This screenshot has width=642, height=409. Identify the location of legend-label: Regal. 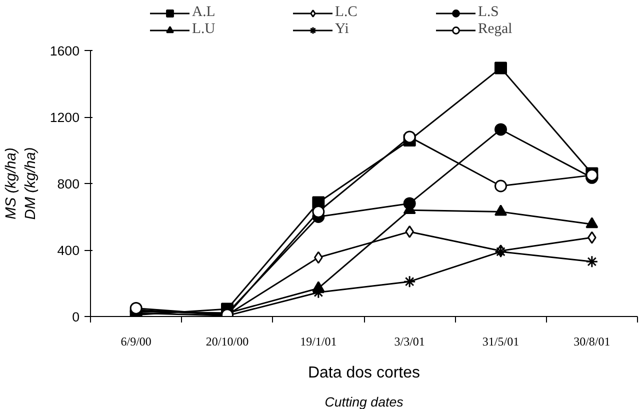
(496, 29).